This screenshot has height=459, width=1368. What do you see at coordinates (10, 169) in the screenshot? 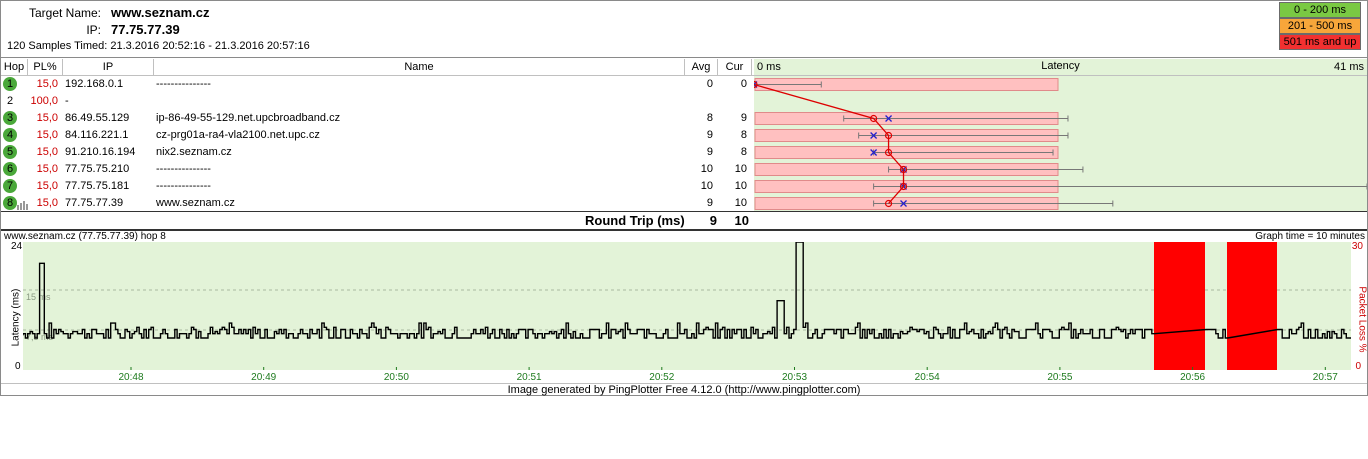
I see `hop-number: 6` at bounding box center [10, 169].